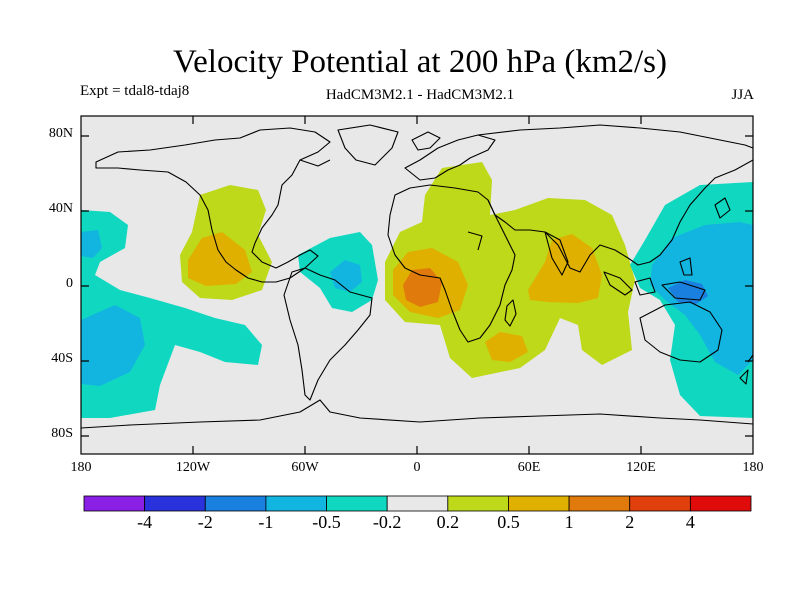  What do you see at coordinates (690, 522) in the screenshot?
I see `colorbar-label: 4` at bounding box center [690, 522].